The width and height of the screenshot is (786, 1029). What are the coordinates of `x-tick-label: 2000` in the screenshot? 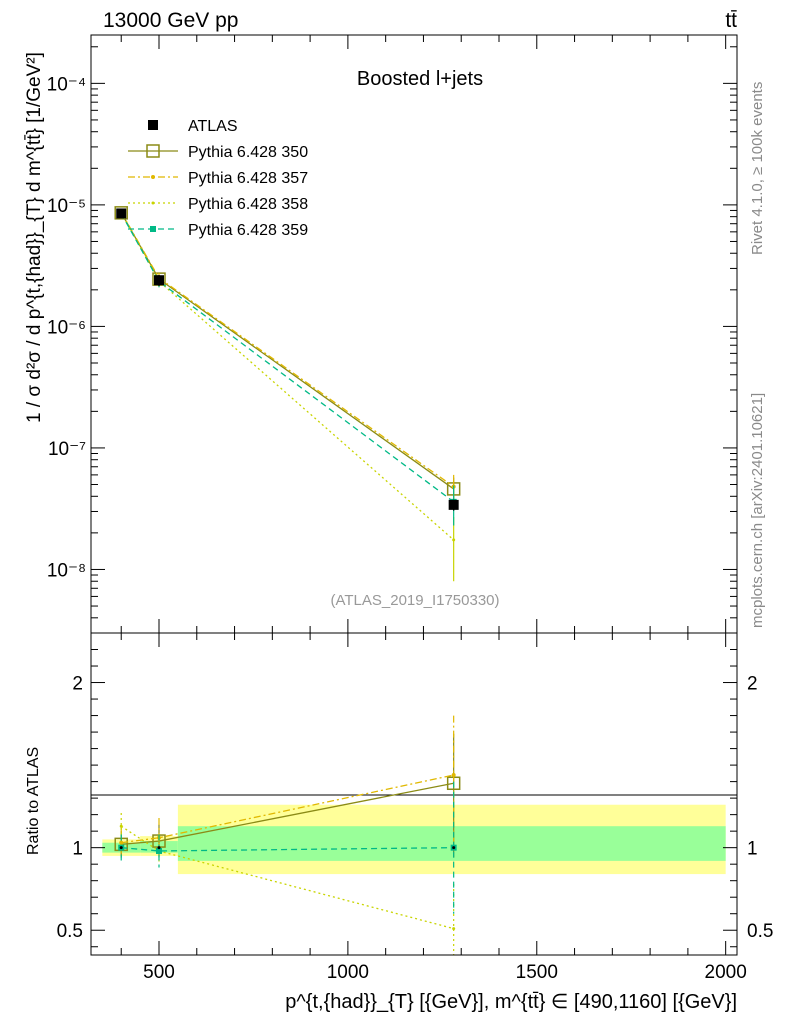 It's located at (726, 972).